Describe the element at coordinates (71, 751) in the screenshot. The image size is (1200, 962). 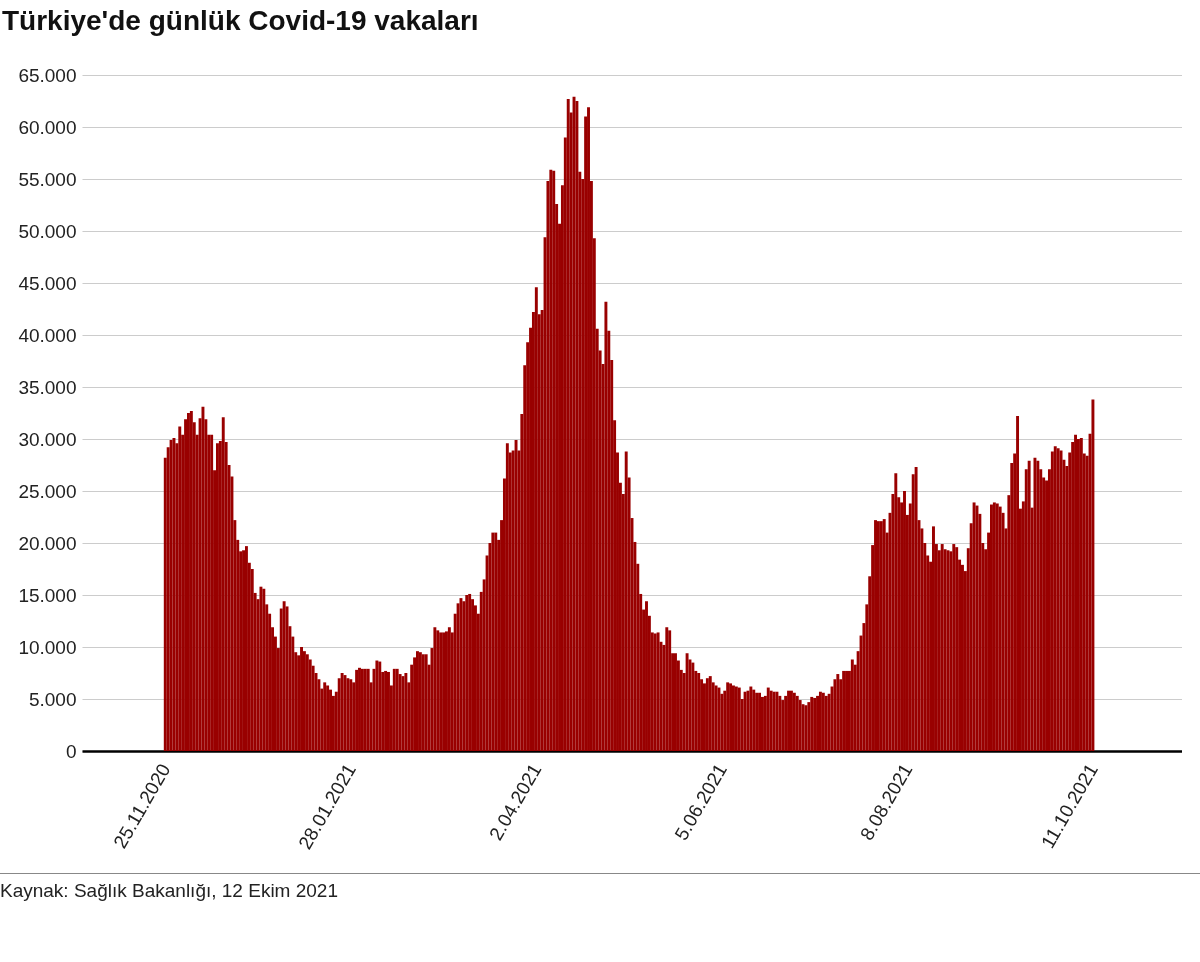
I see `y-tick-label: 0` at that location.